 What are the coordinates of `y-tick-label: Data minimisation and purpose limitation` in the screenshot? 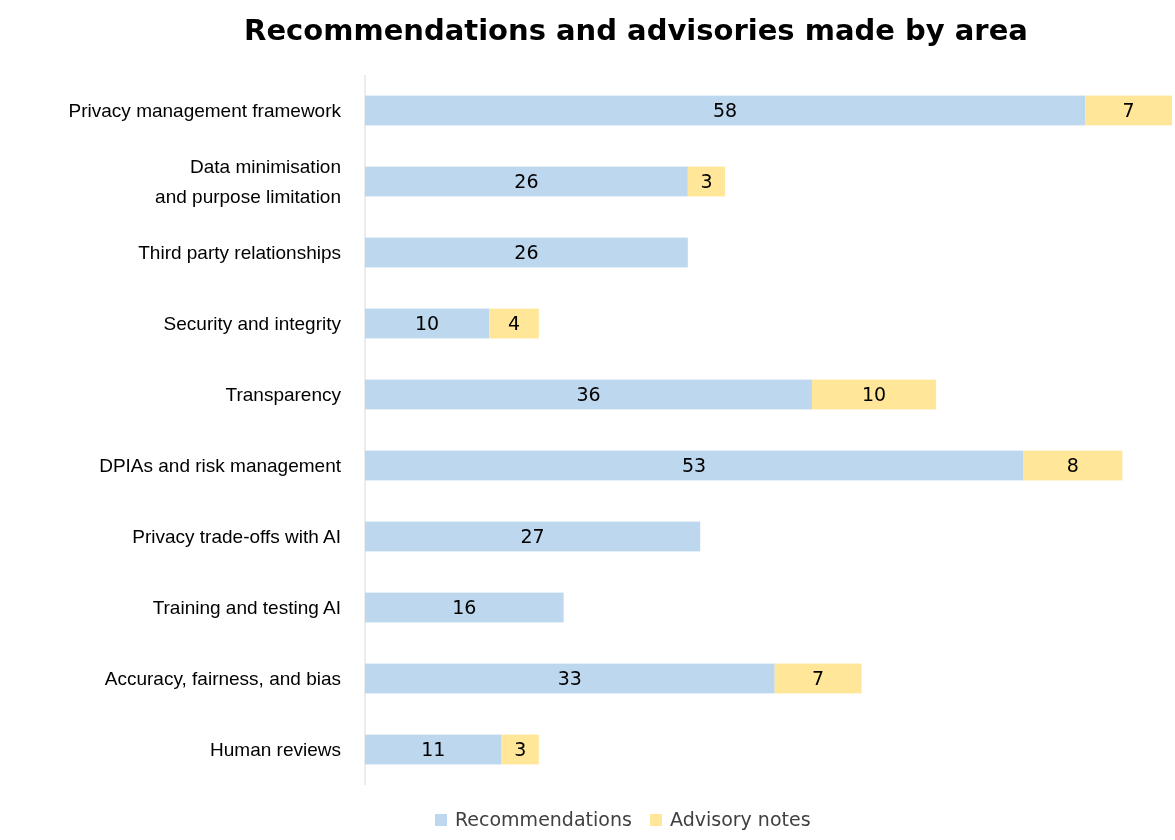 It's located at (248, 182).